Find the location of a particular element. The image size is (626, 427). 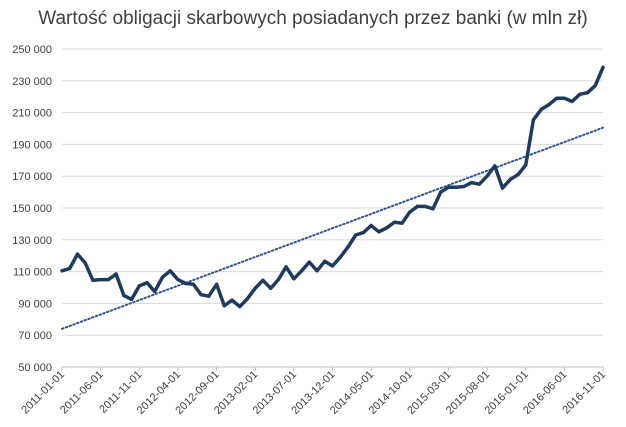

y-tick-label: 210 000 is located at coordinates (32, 114).